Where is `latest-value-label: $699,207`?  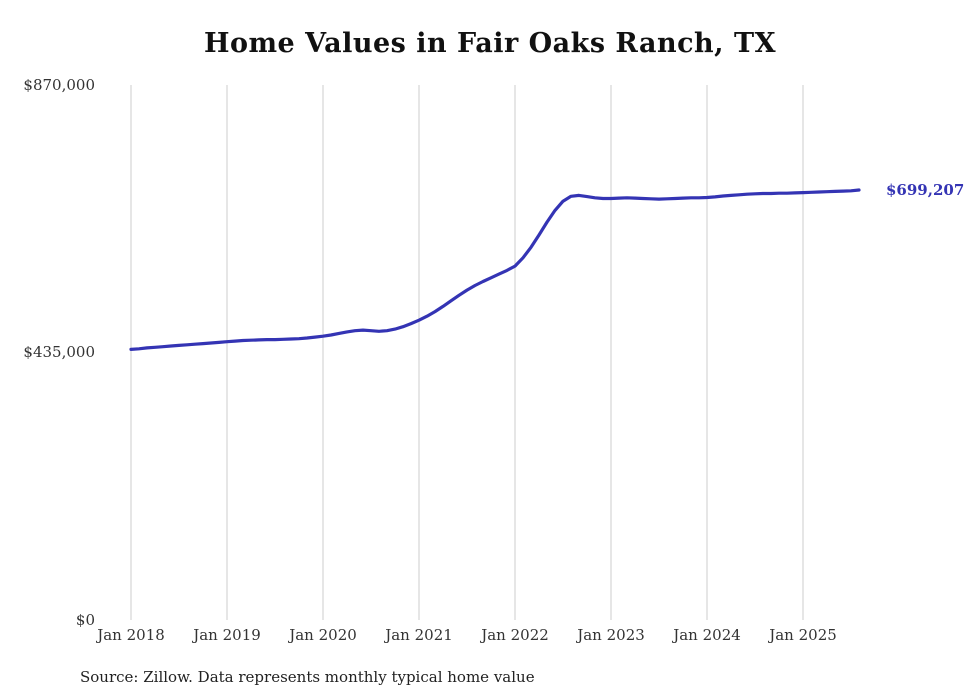
latest-value-label: $699,207 is located at coordinates (925, 190).